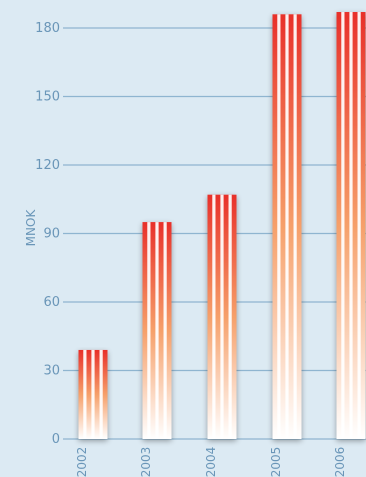 The height and width of the screenshot is (477, 366). I want to click on x-tick-label-2006: 2006, so click(340, 462).